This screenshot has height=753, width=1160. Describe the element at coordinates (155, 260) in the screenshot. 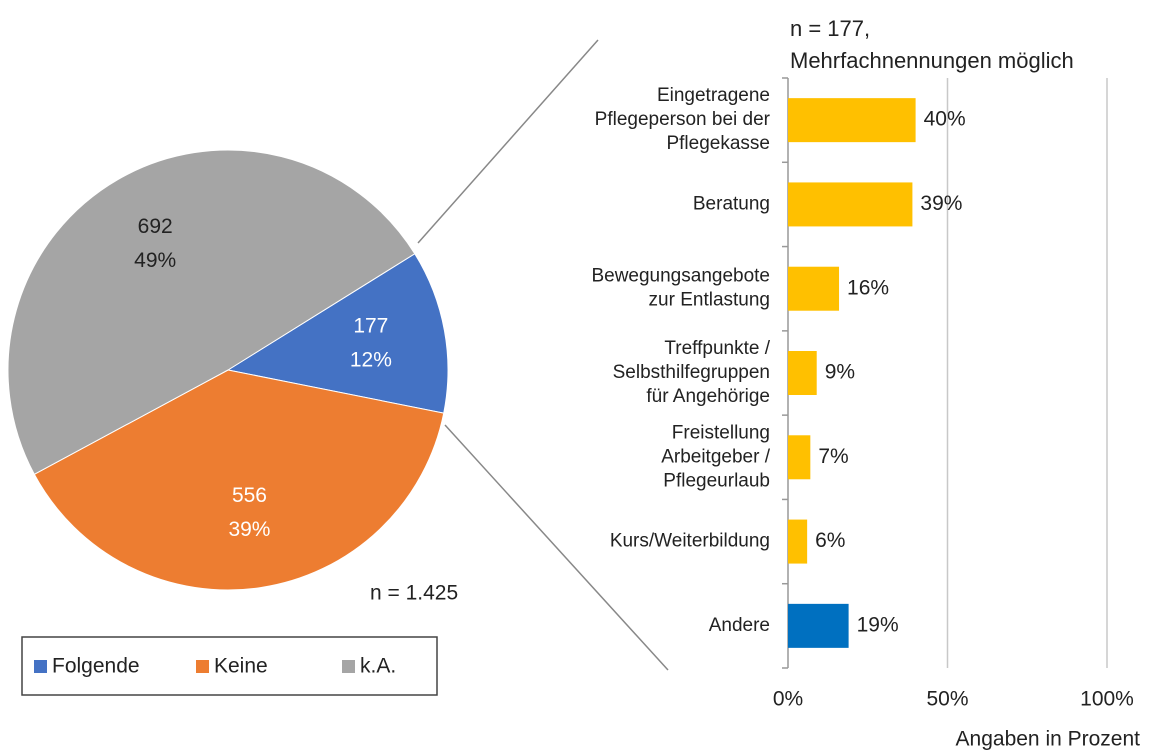

I see `value-label: 49%` at that location.